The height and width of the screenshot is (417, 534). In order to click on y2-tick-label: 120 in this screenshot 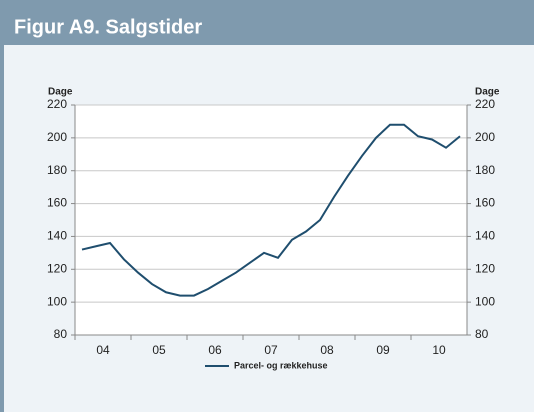, I will do `click(485, 268)`.